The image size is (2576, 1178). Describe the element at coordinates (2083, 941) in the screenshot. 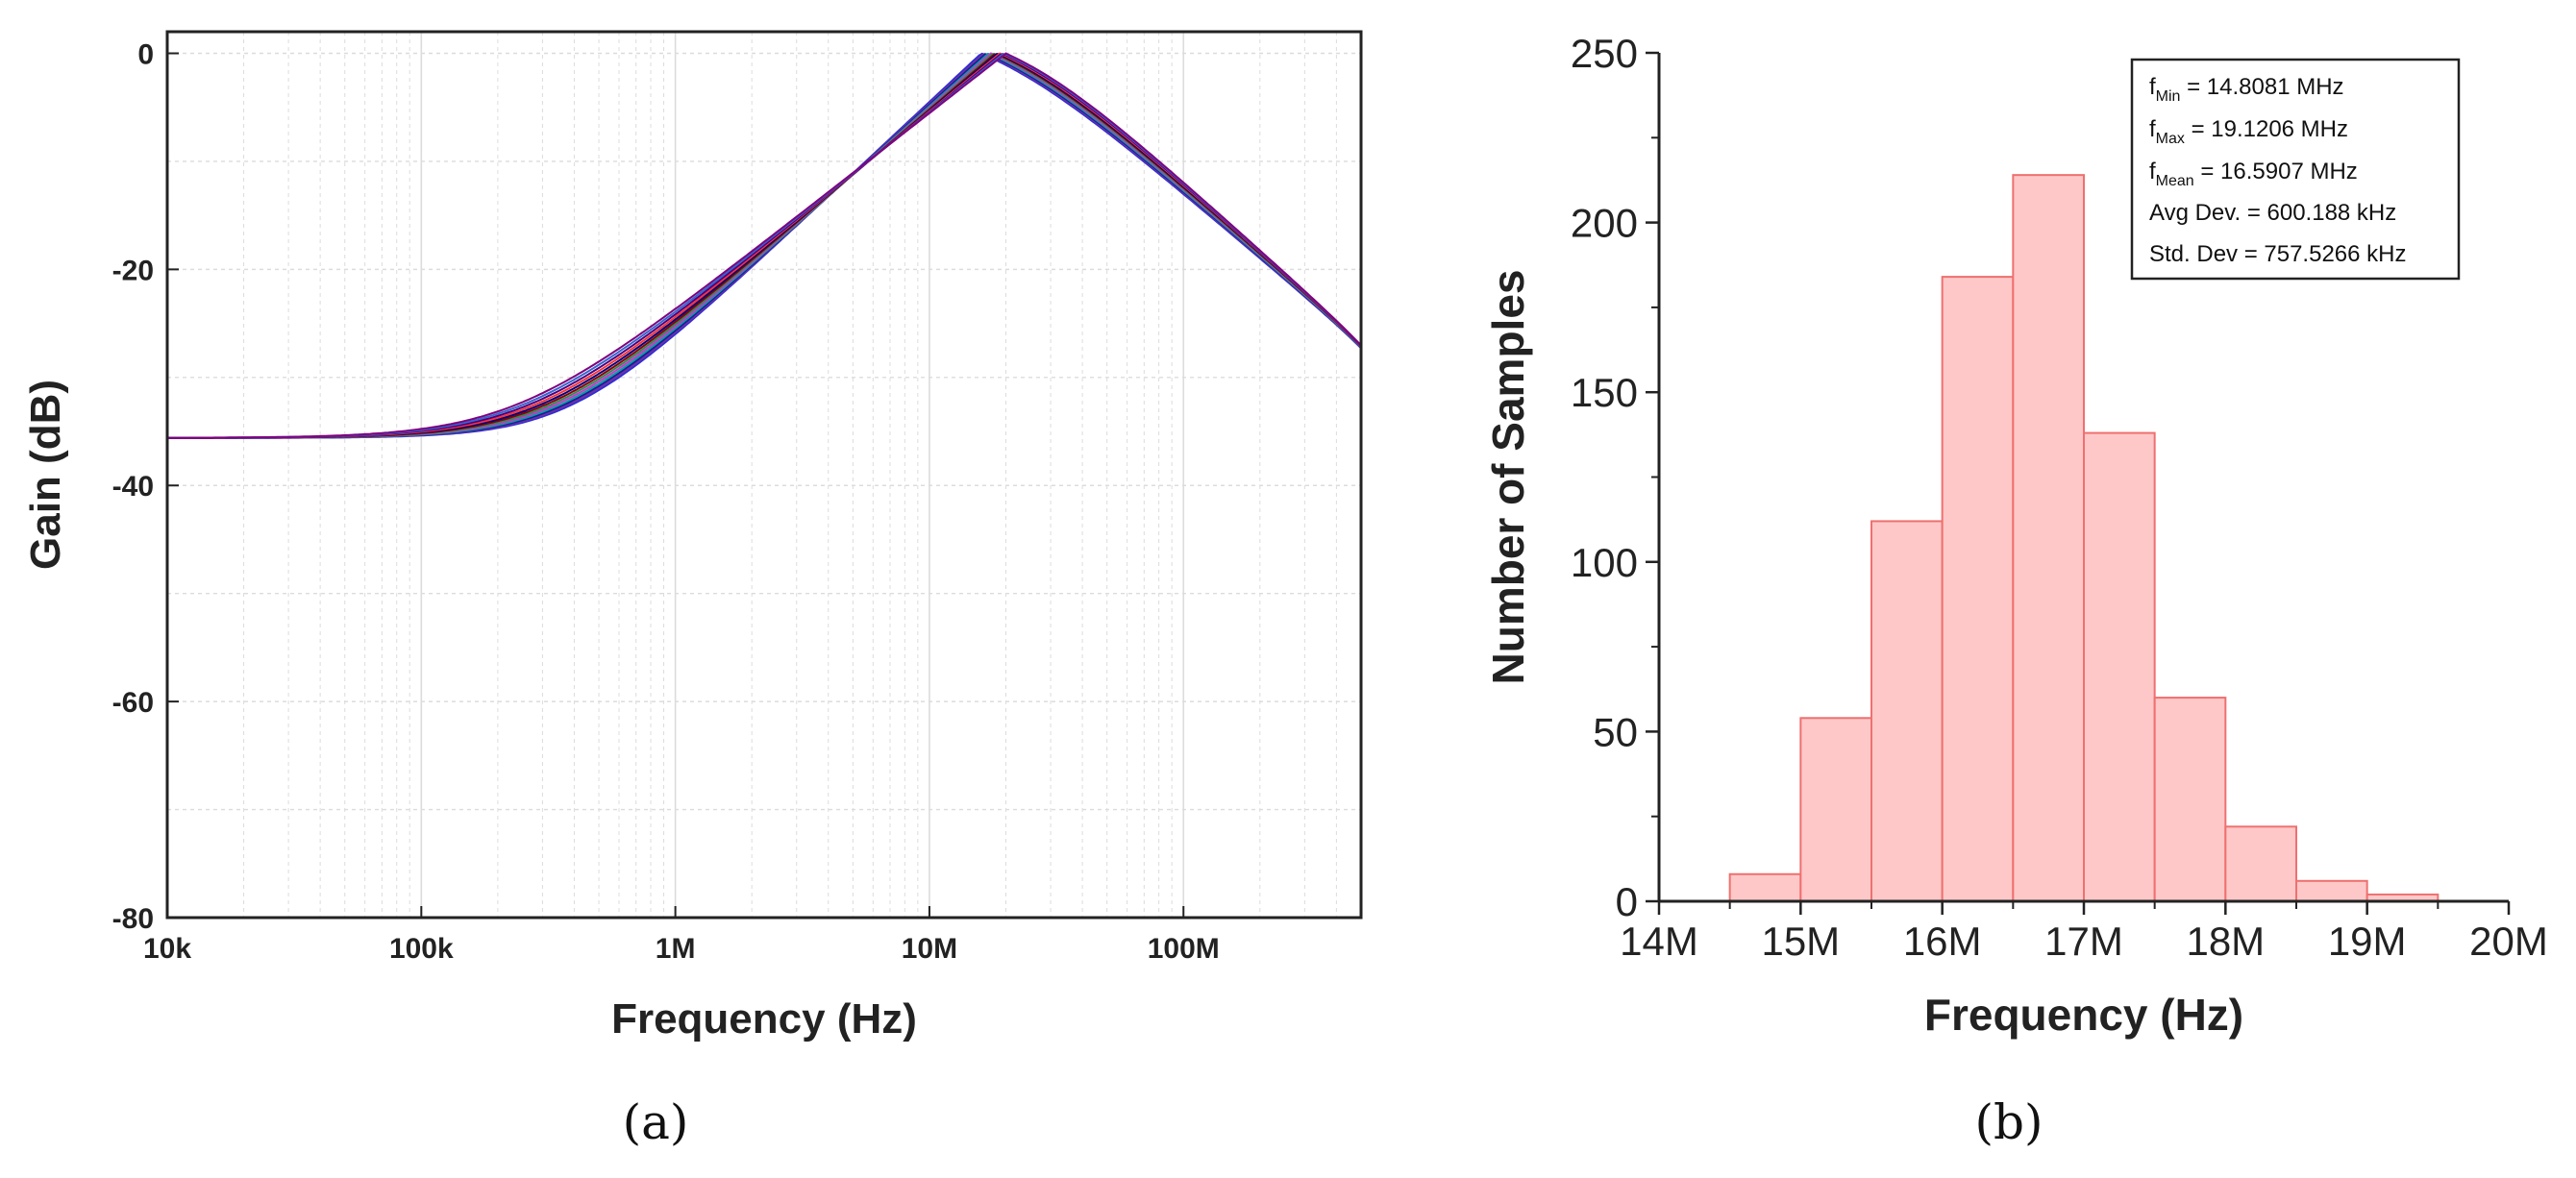

I see `x-tick-label: 17M` at that location.